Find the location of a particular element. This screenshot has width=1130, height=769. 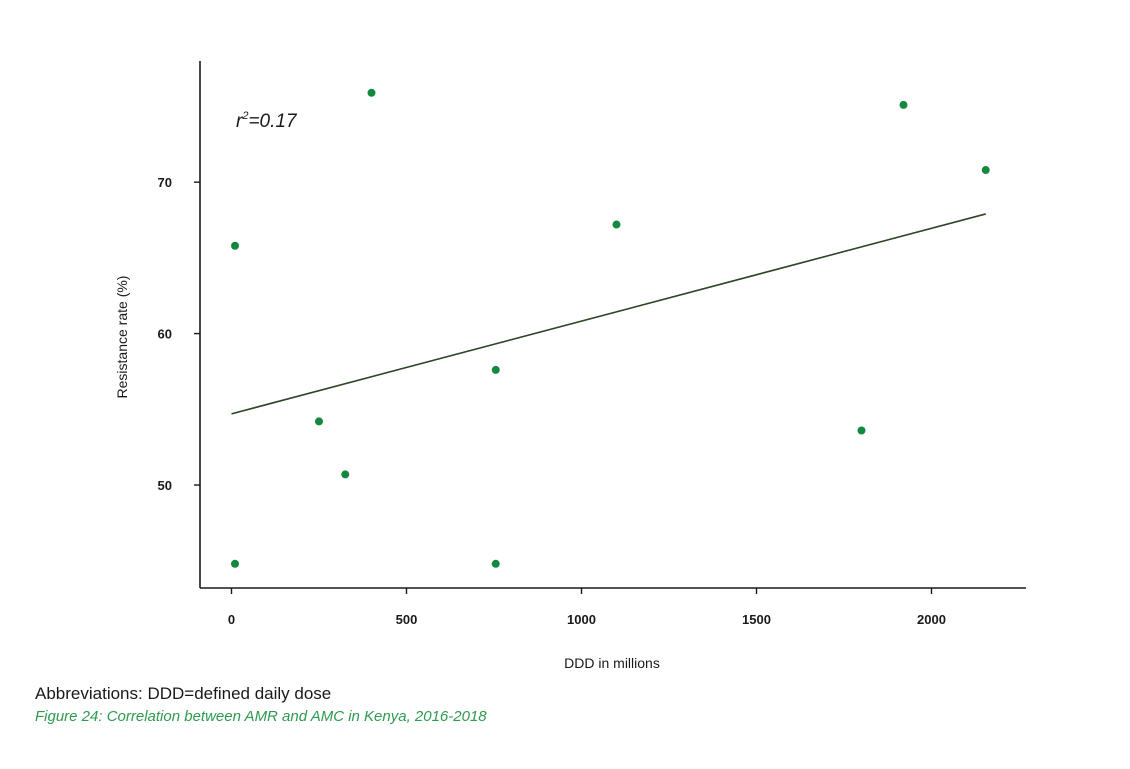

y-tick-label: 60 is located at coordinates (165, 334).